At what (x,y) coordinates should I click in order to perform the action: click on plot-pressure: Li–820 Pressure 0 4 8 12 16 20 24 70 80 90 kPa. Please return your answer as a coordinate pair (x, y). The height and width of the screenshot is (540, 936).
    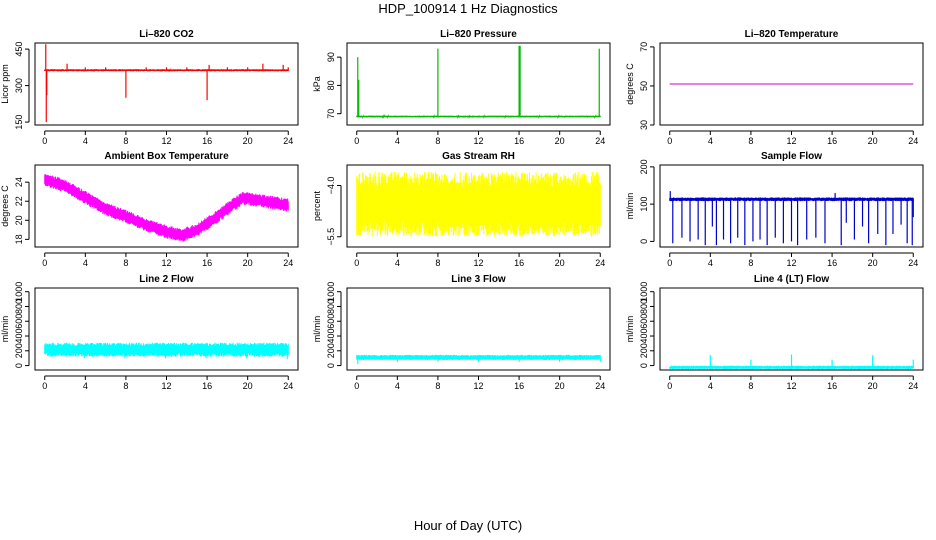
    Looking at the image, I should click on (461, 87).